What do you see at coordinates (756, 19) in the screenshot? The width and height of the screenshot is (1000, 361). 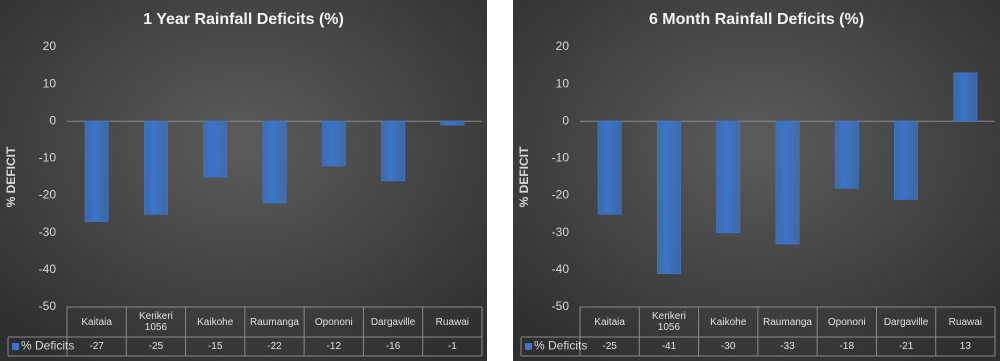 I see `chart-title: 6 Month Rainfall Deficits (%)` at bounding box center [756, 19].